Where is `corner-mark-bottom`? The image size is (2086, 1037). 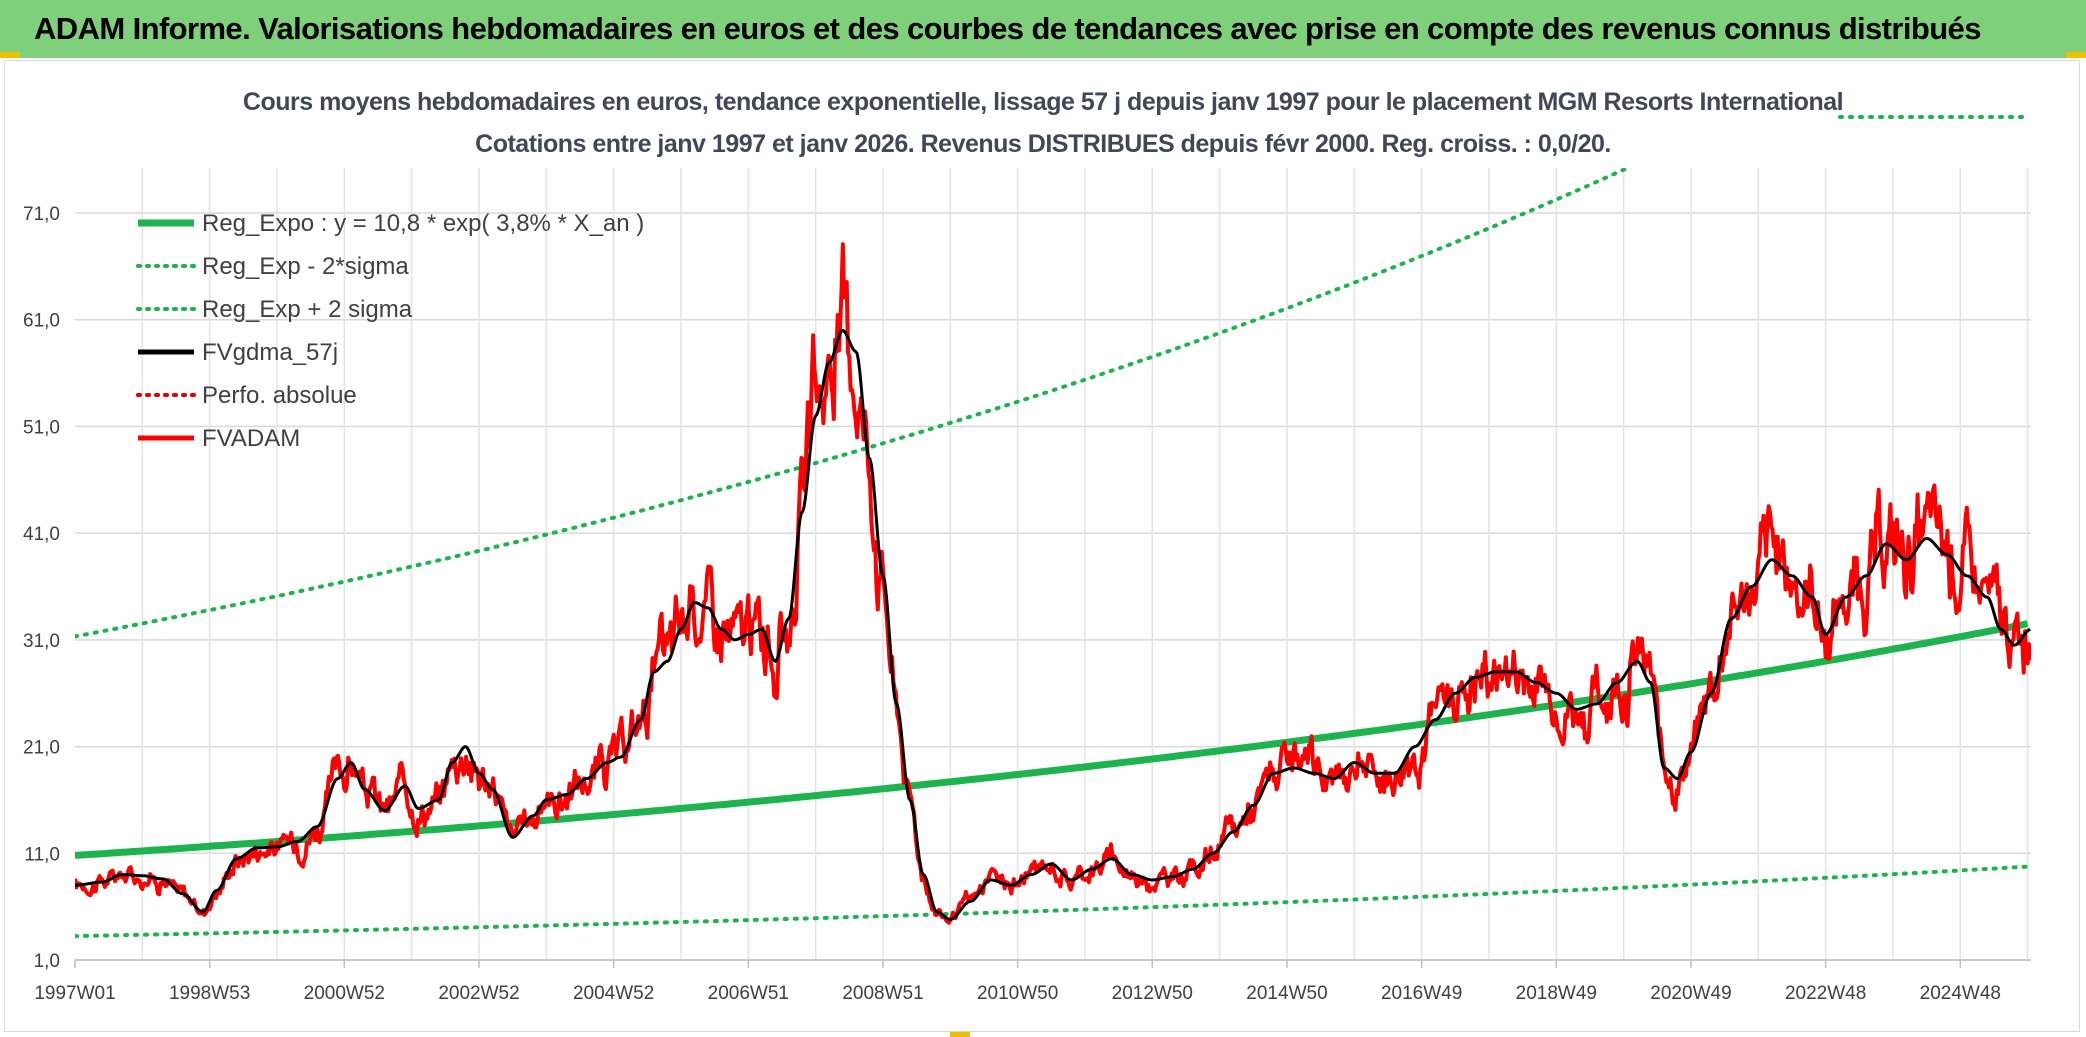
corner-mark-bottom is located at coordinates (960, 1034).